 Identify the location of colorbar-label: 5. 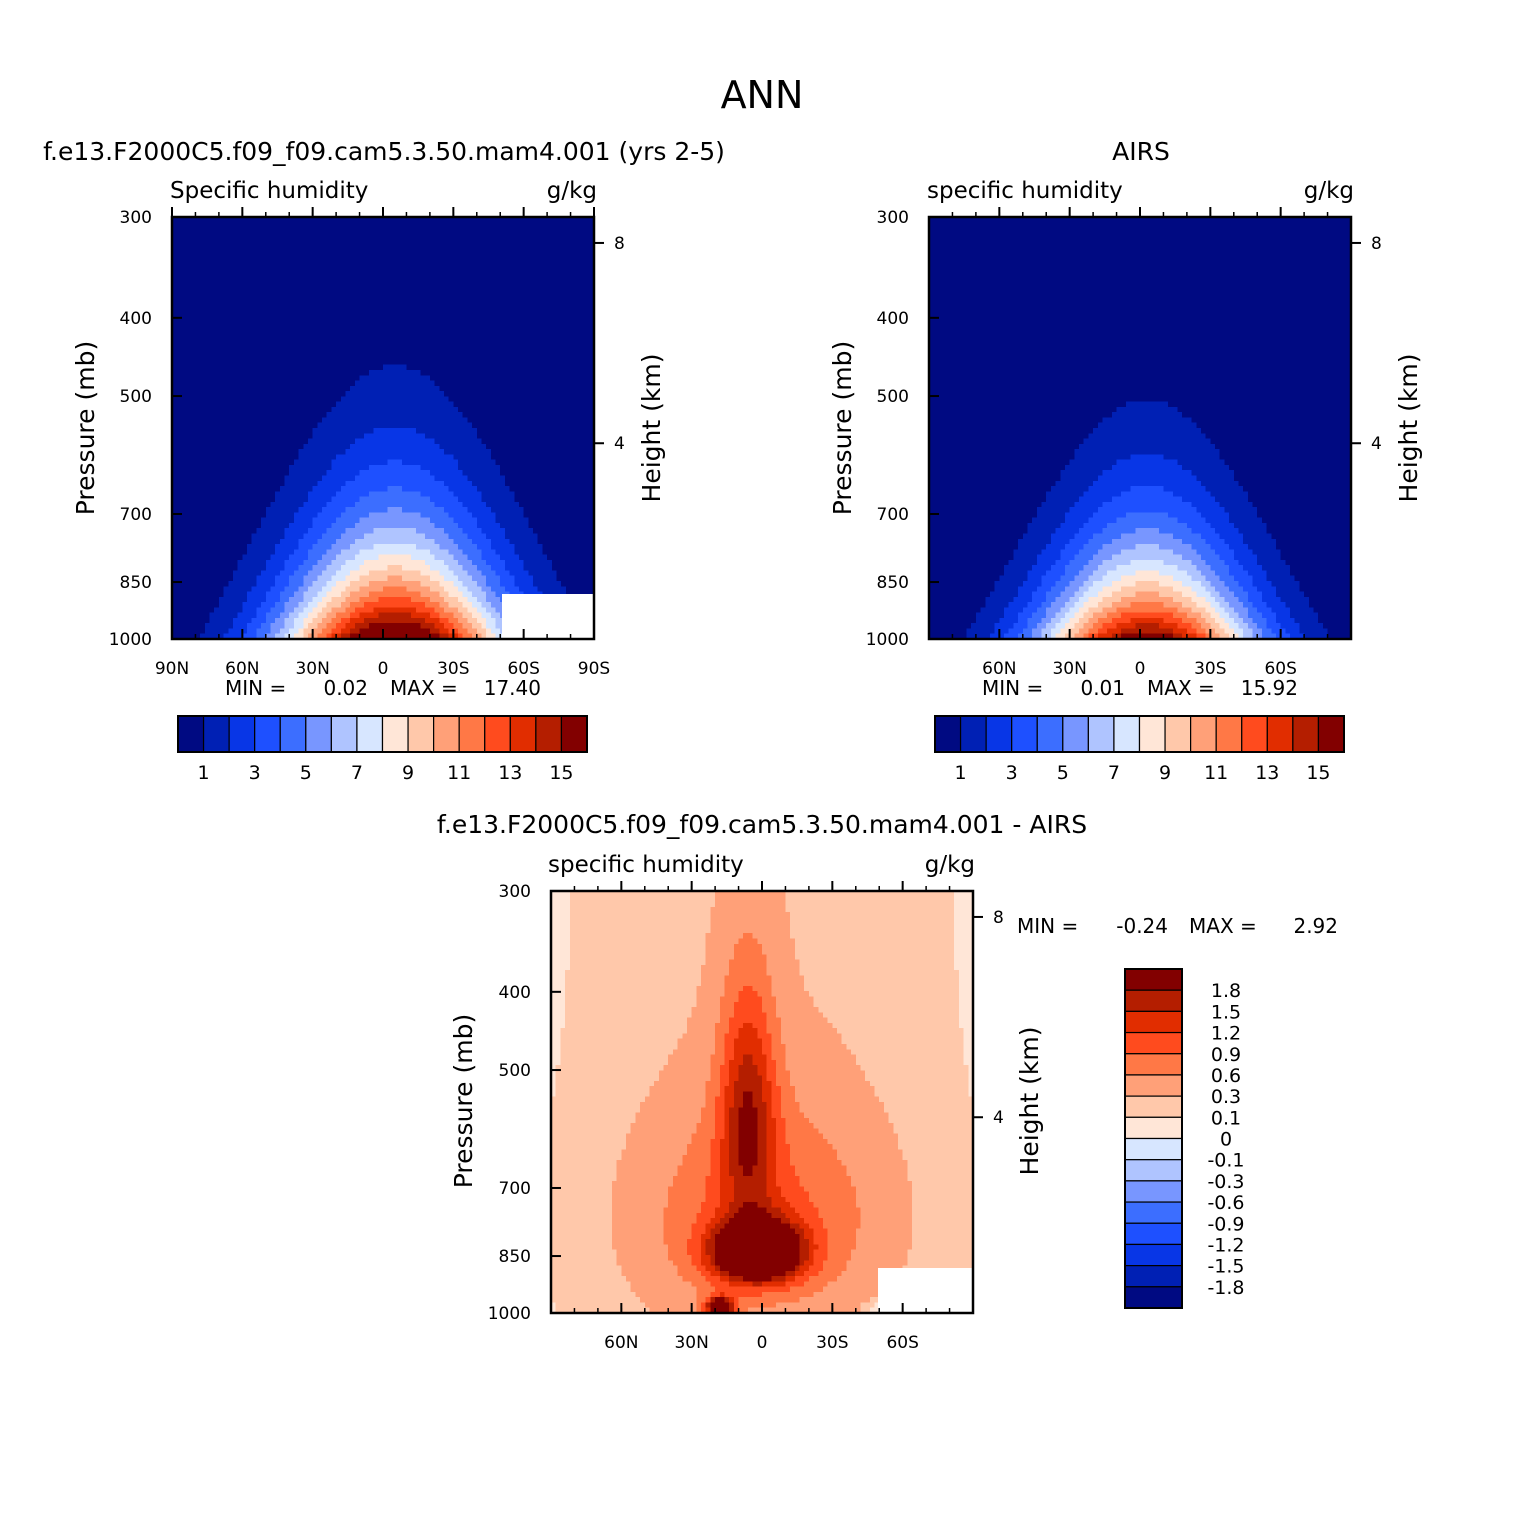
(1063, 773).